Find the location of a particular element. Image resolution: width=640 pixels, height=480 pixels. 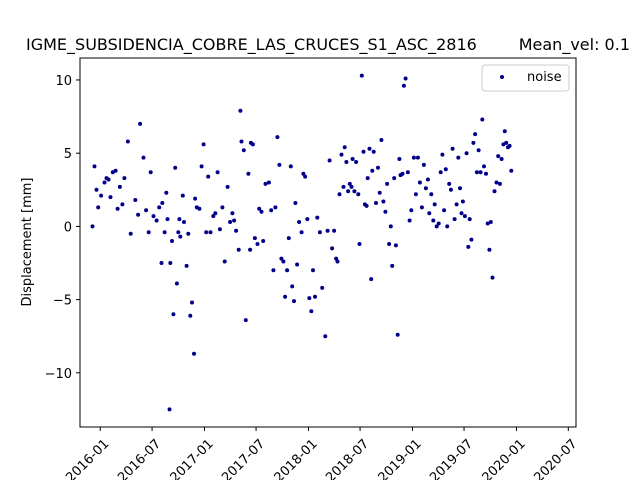

chart-subtitle: Mean_vel: 0.1 is located at coordinates (574, 45).